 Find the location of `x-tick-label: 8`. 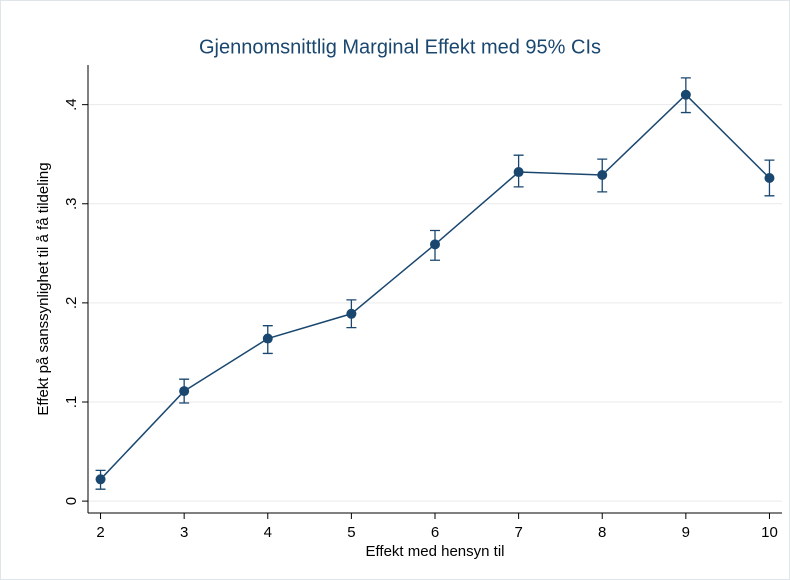

x-tick-label: 8 is located at coordinates (602, 532).